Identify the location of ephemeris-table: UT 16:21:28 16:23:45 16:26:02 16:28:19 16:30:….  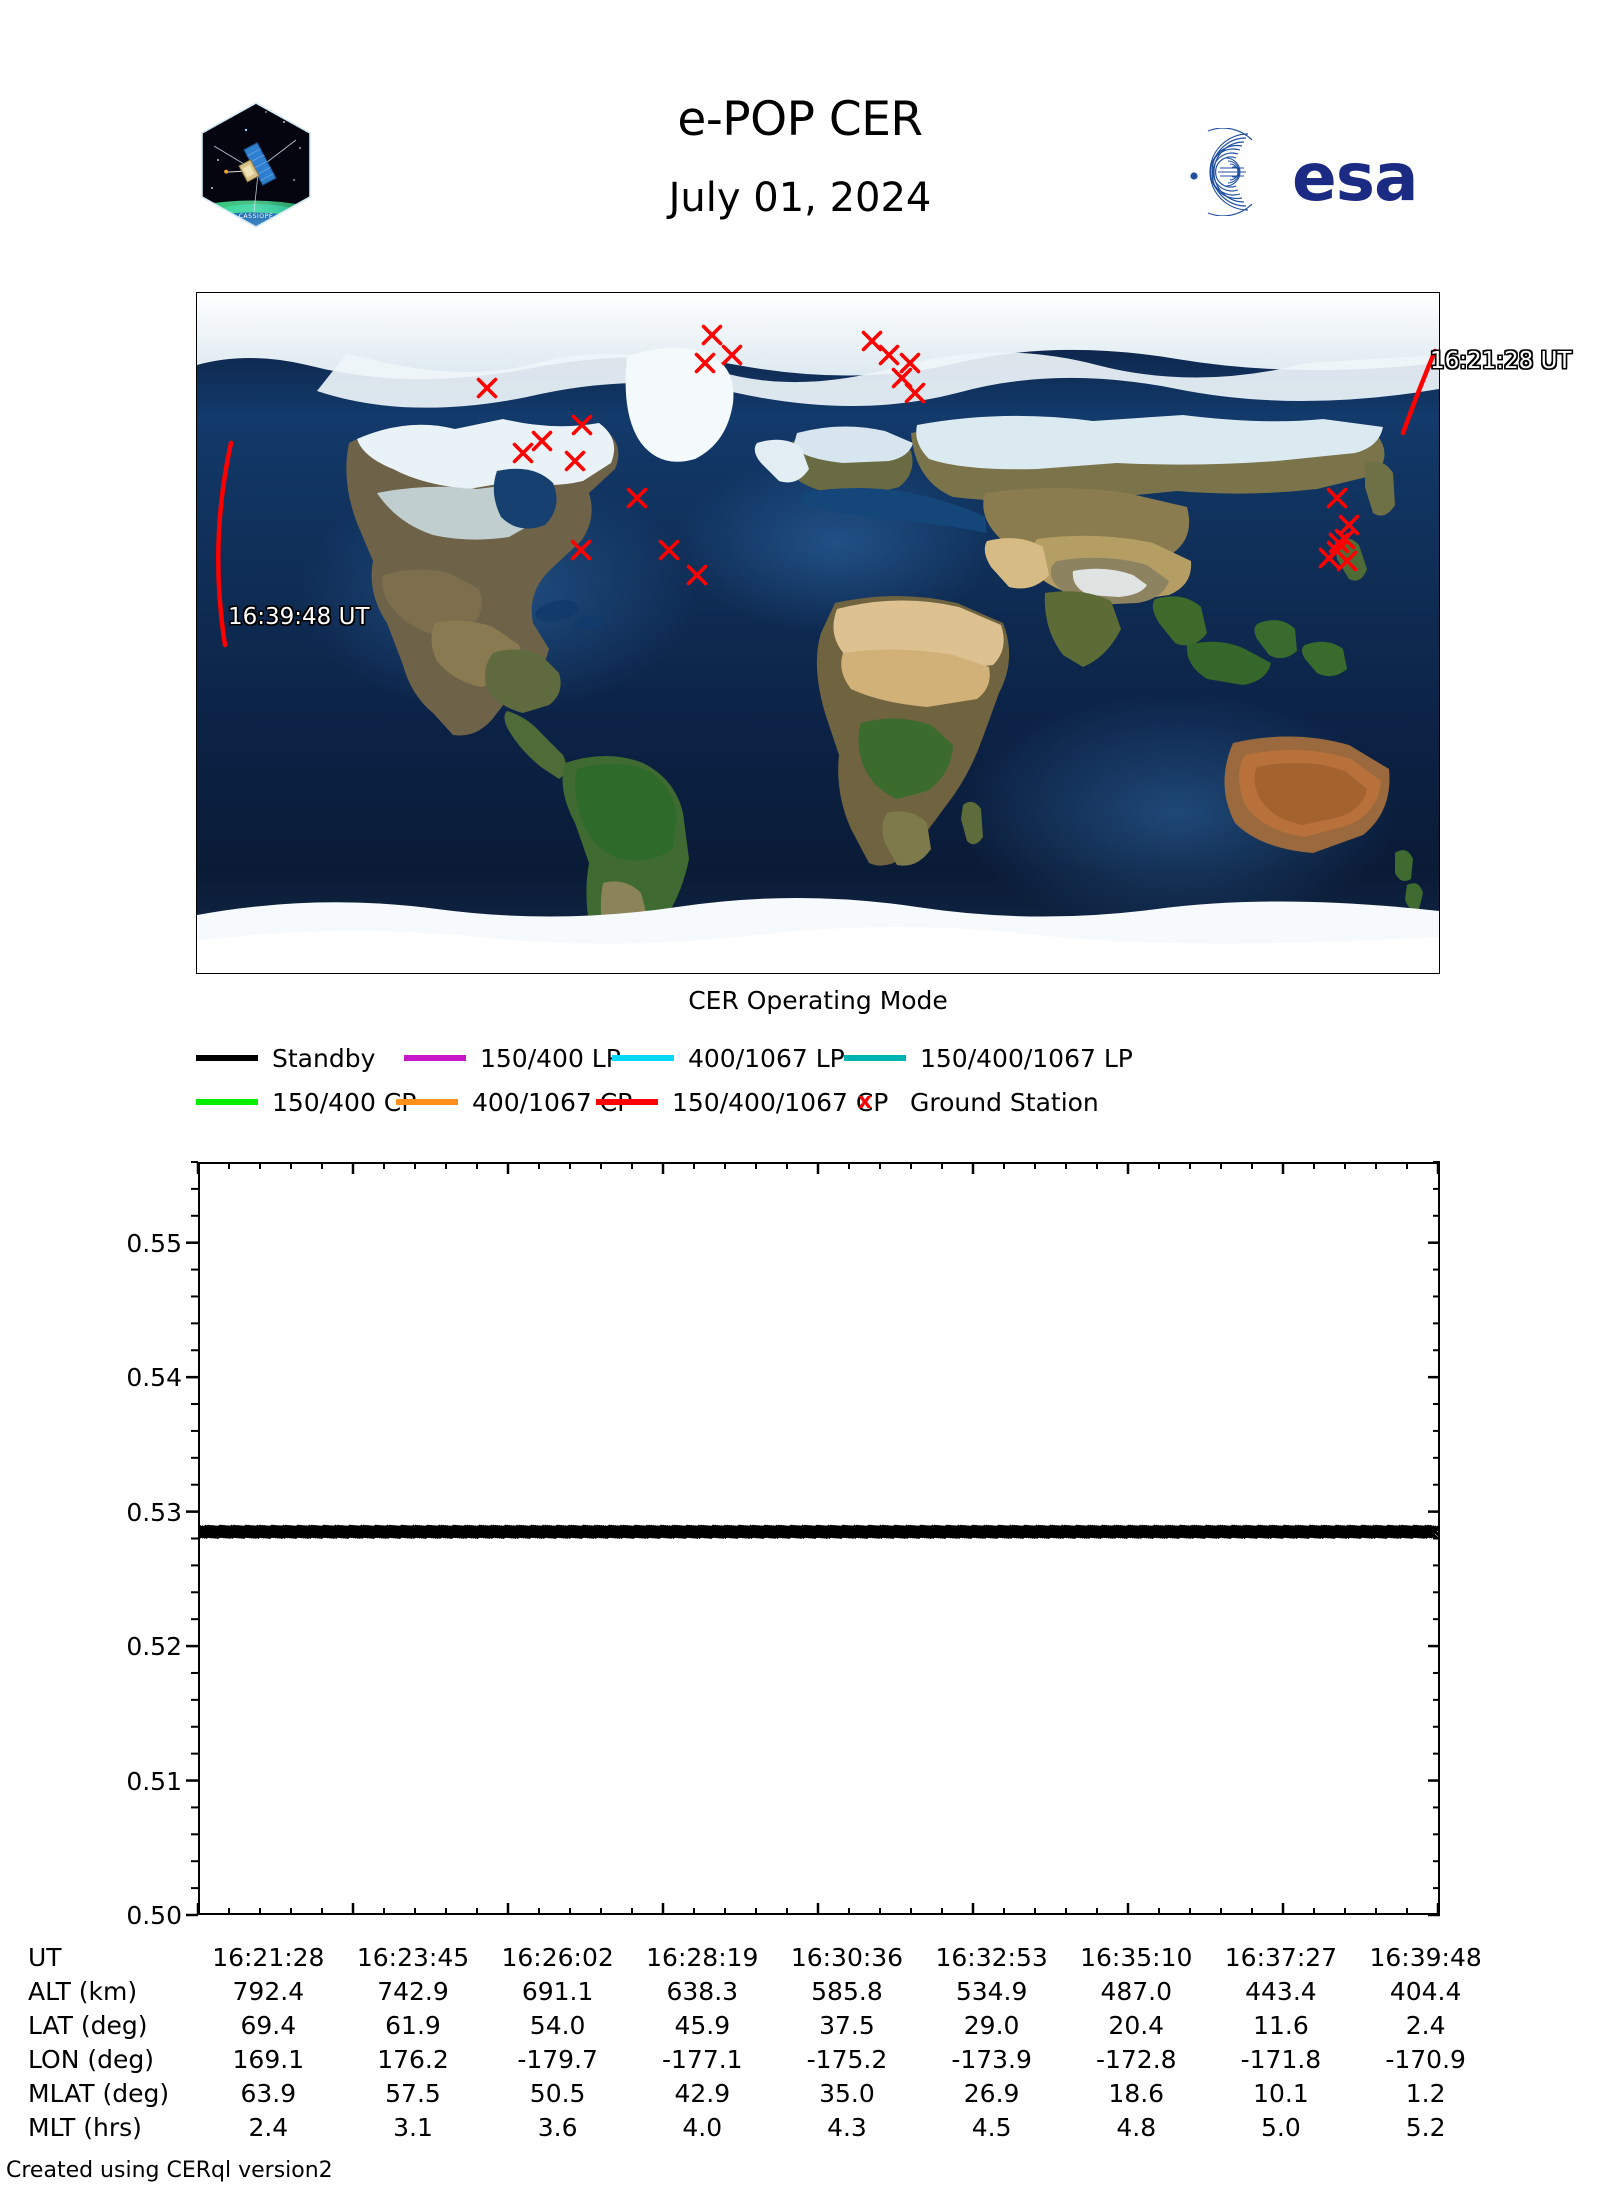
(763, 2042).